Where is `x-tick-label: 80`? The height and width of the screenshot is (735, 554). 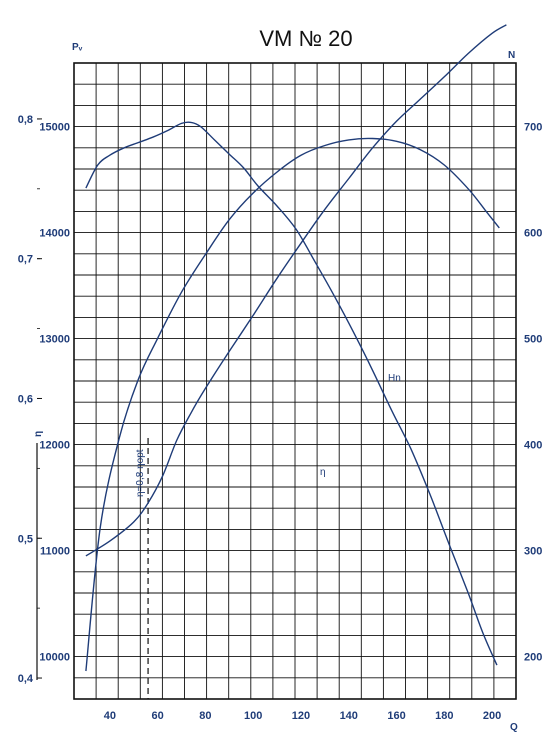
x-tick-label: 80 is located at coordinates (205, 716).